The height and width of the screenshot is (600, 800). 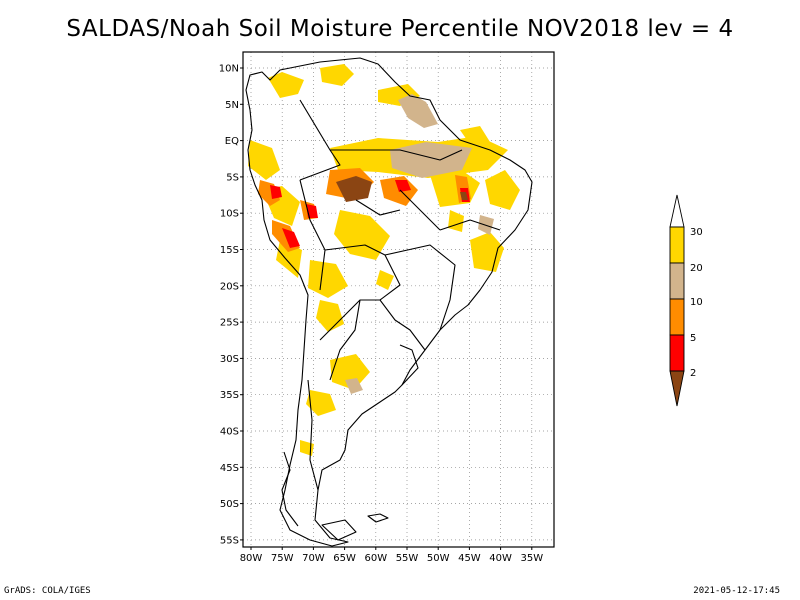 What do you see at coordinates (677, 388) in the screenshot?
I see `colorbar-bottom-arrow` at bounding box center [677, 388].